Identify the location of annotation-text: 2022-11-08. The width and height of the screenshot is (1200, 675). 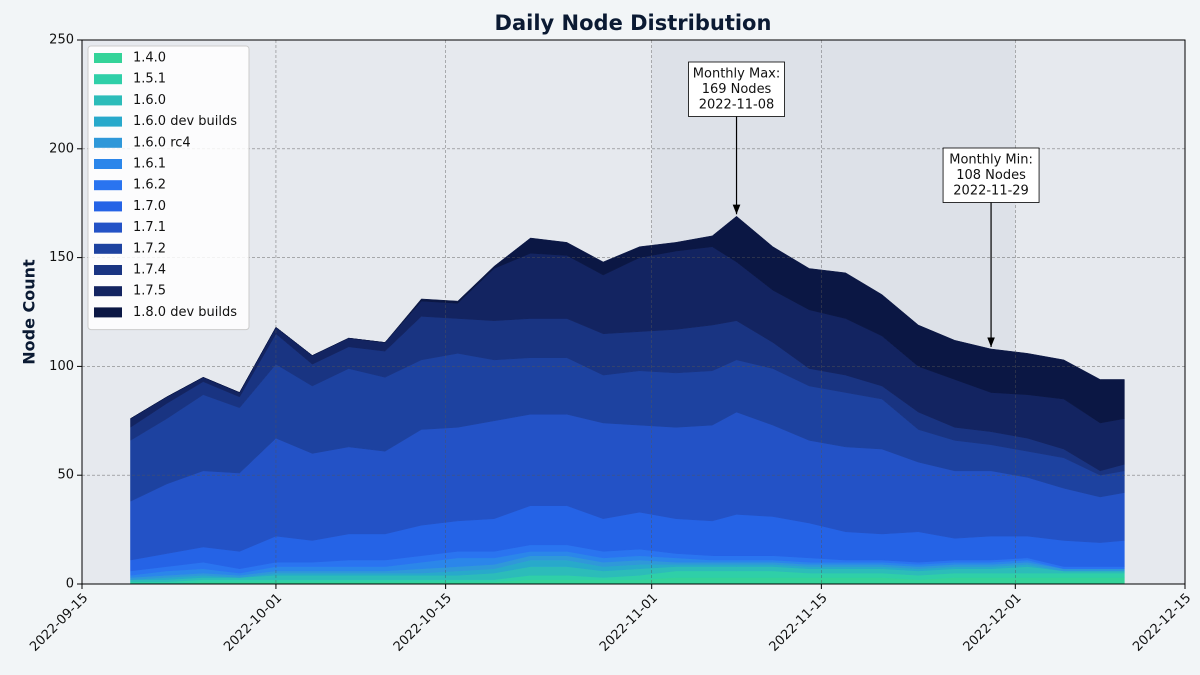
(737, 104).